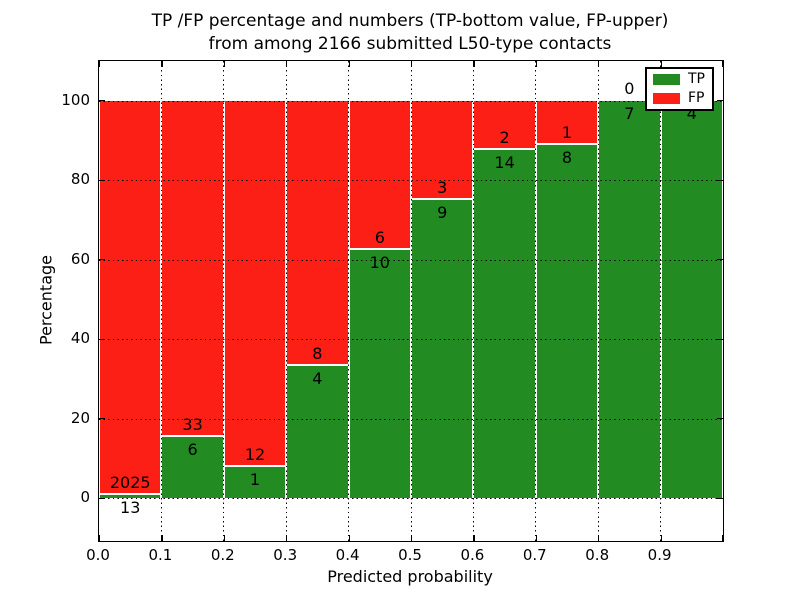 Image resolution: width=800 pixels, height=600 pixels. Describe the element at coordinates (192, 424) in the screenshot. I see `fp-count-label: 33` at that location.